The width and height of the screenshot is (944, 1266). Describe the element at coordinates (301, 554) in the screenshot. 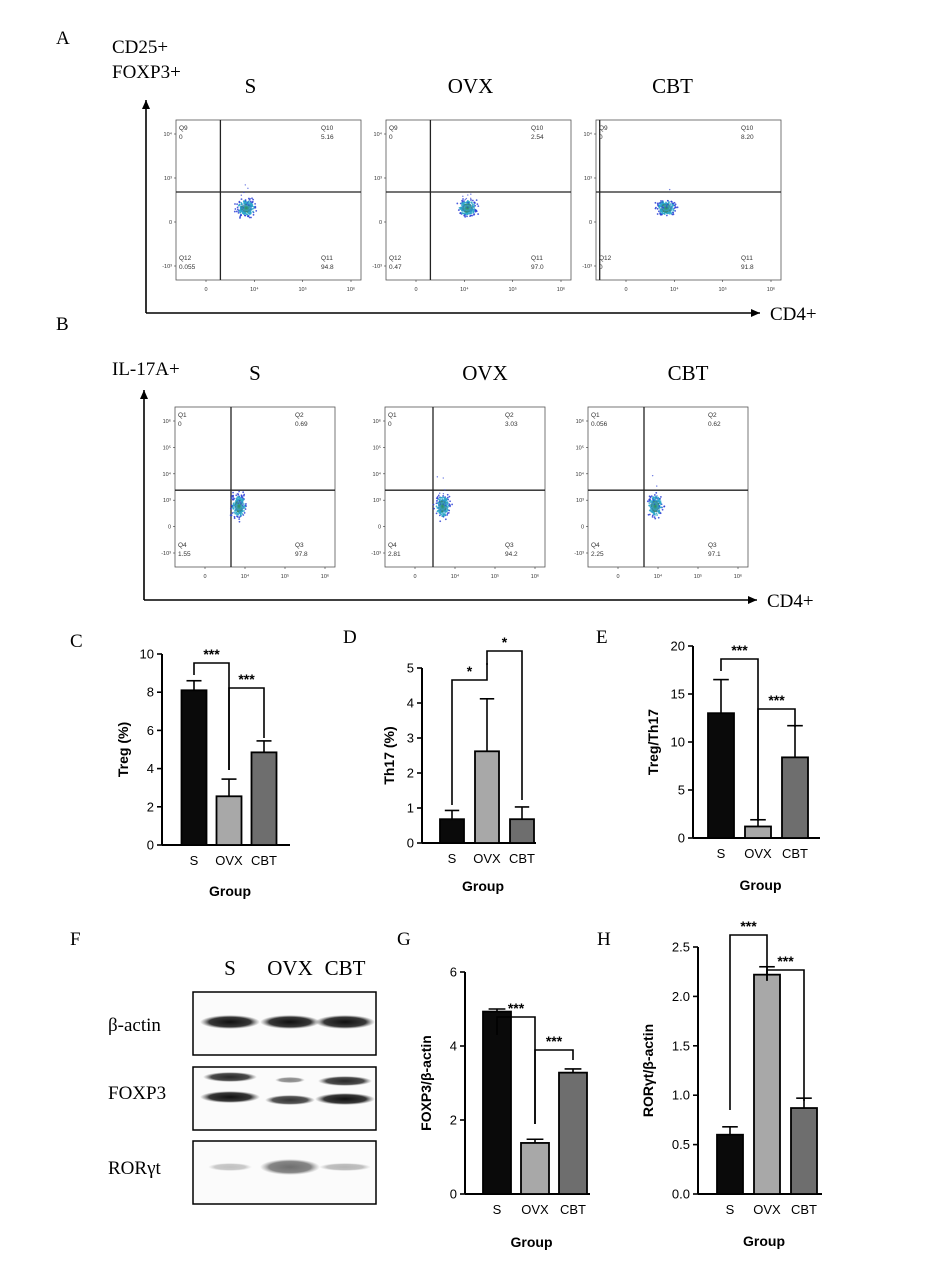

I see `quadrant-lr-value: 97.8` at that location.